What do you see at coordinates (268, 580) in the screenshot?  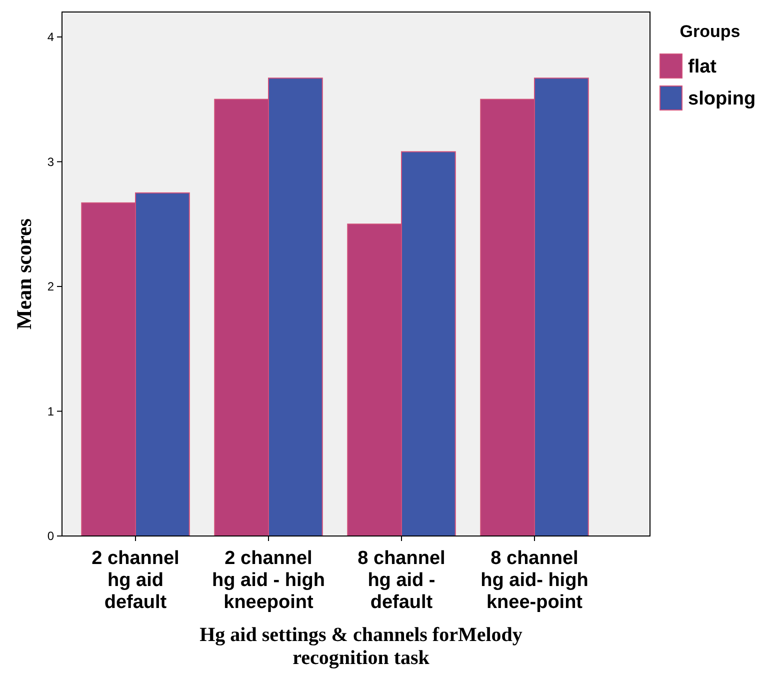 I see `x-tick-label: 2 channel hg aid - high kneepoint` at bounding box center [268, 580].